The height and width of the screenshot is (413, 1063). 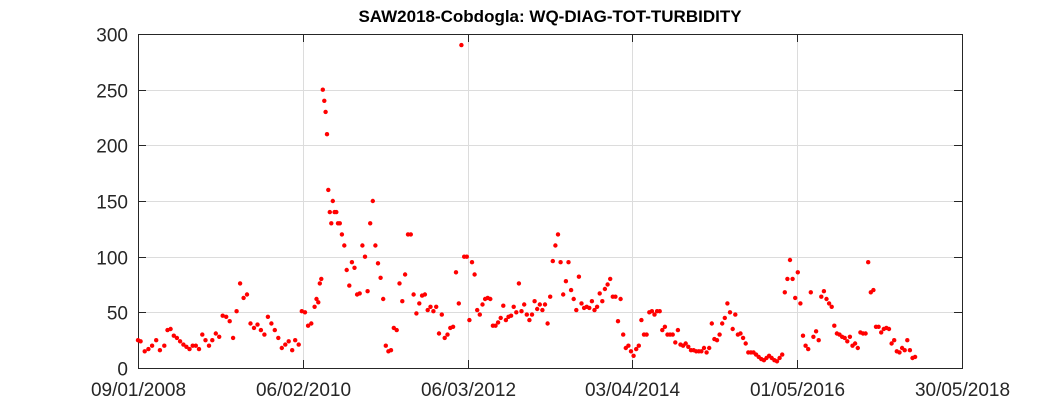 I want to click on x-tick-label: 30/05/2018, so click(x=962, y=390).